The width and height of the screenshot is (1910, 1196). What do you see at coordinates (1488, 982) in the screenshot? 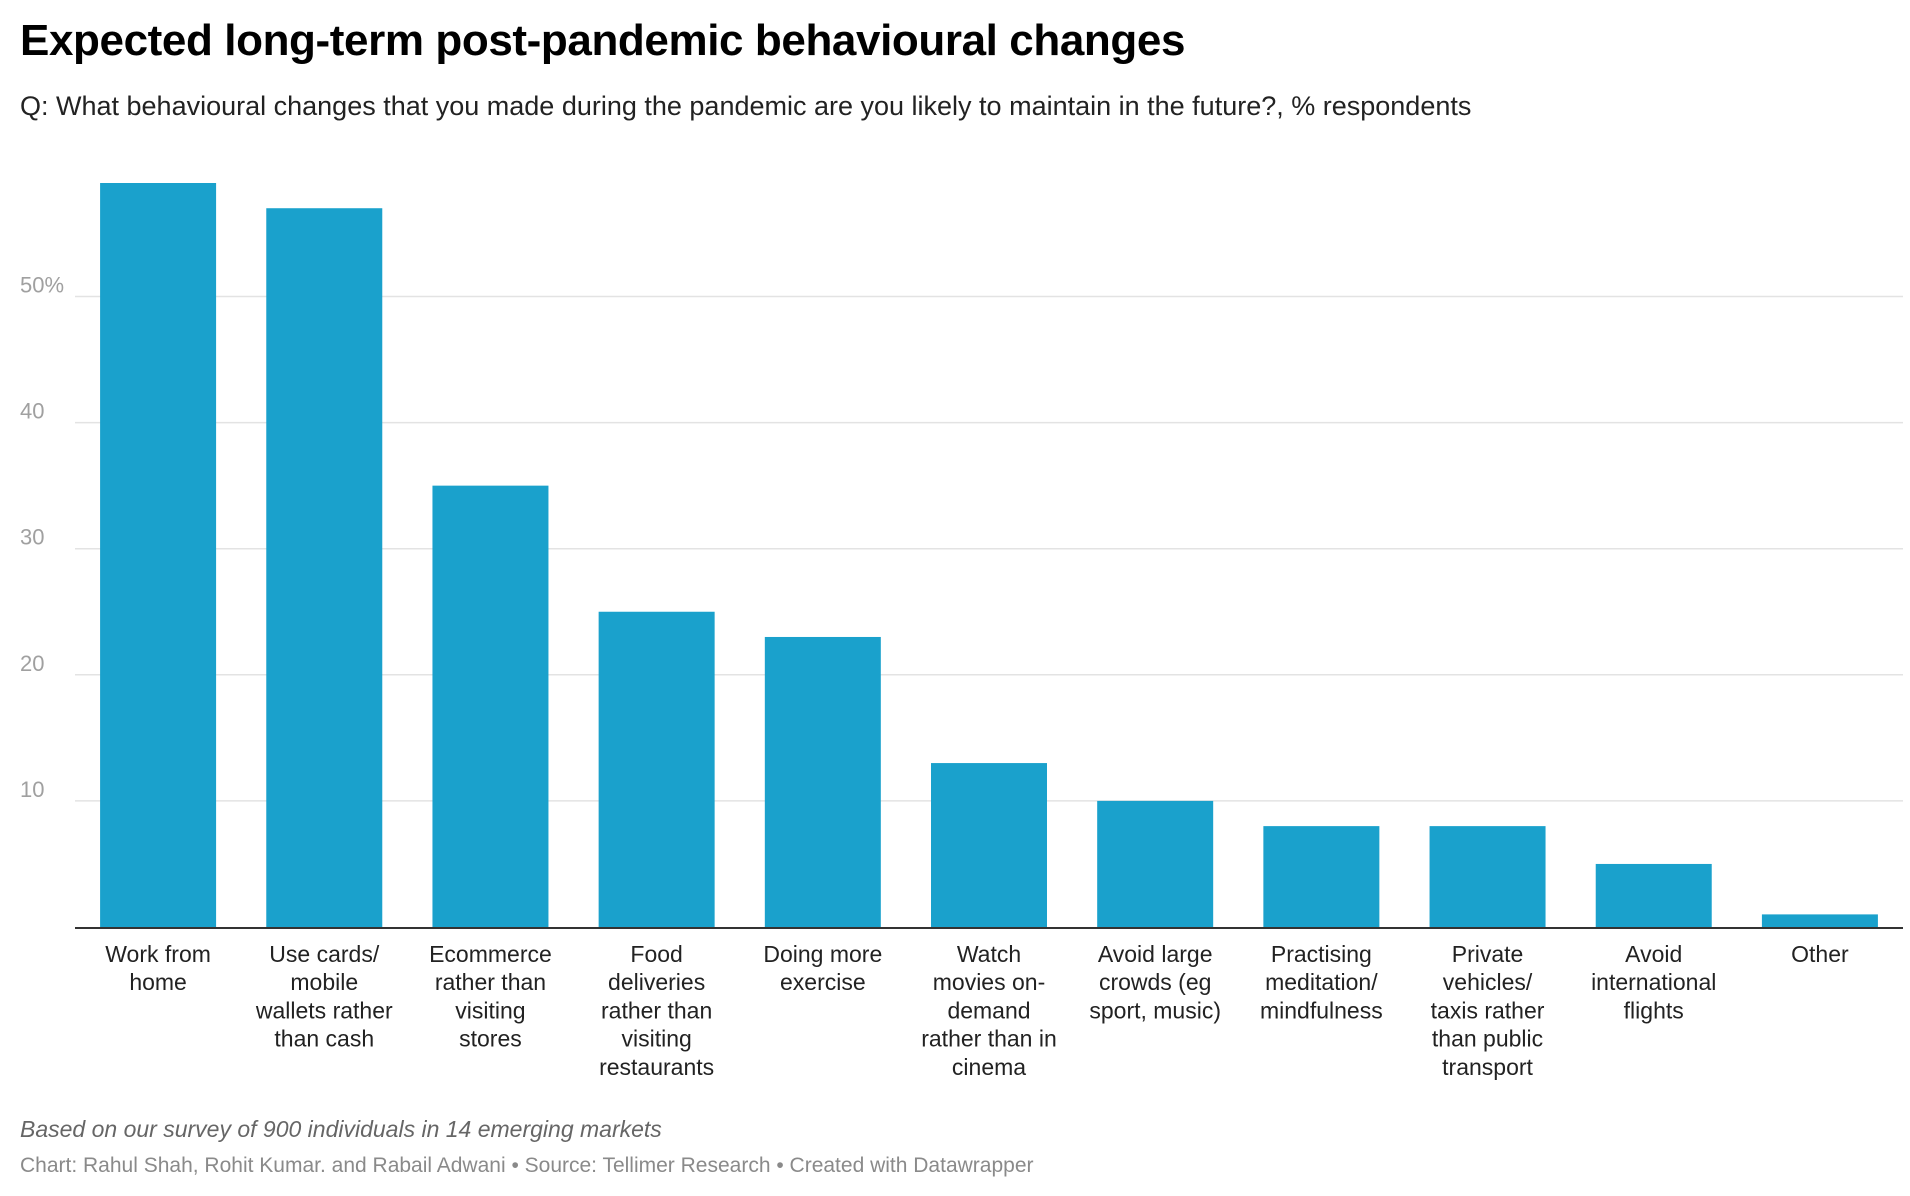
I see `x-tick-label-line: vehicles/` at bounding box center [1488, 982].